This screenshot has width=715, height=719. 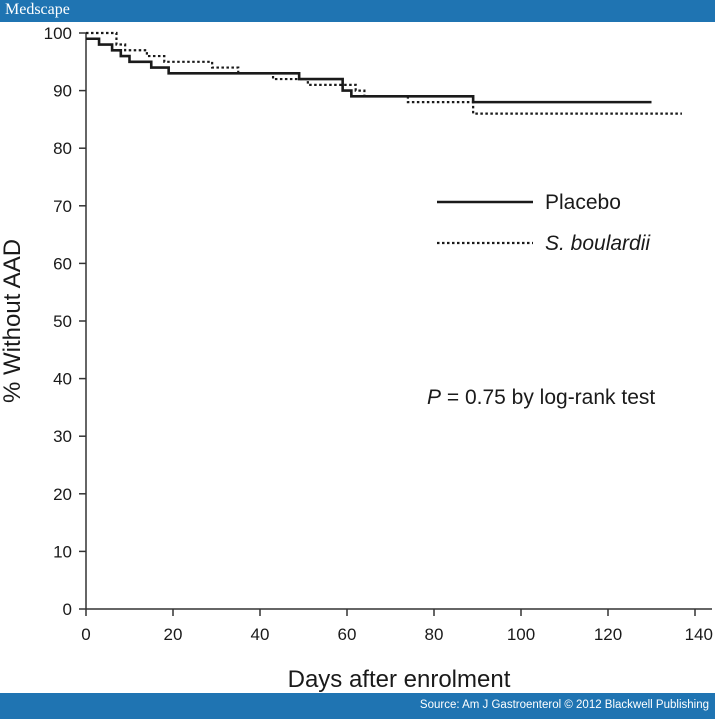 What do you see at coordinates (62, 494) in the screenshot?
I see `y-tick-label: 20` at bounding box center [62, 494].